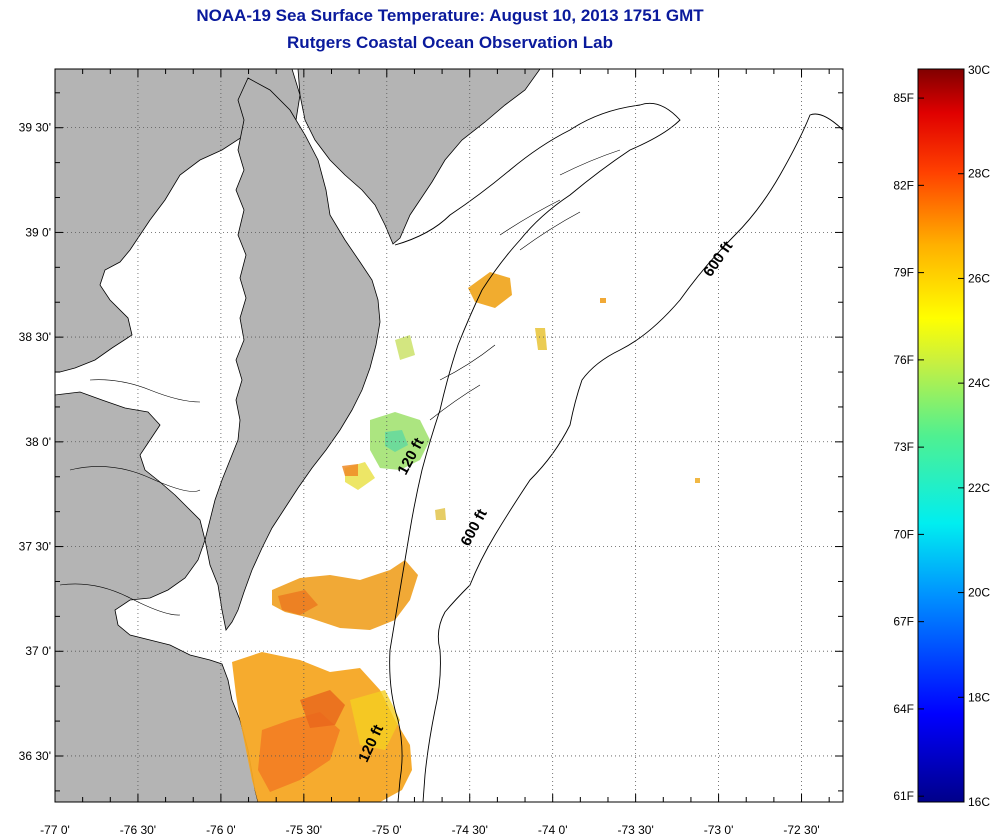 The height and width of the screenshot is (840, 1000). Describe the element at coordinates (979, 697) in the screenshot. I see `colorbar-celsius-label: 18C` at that location.